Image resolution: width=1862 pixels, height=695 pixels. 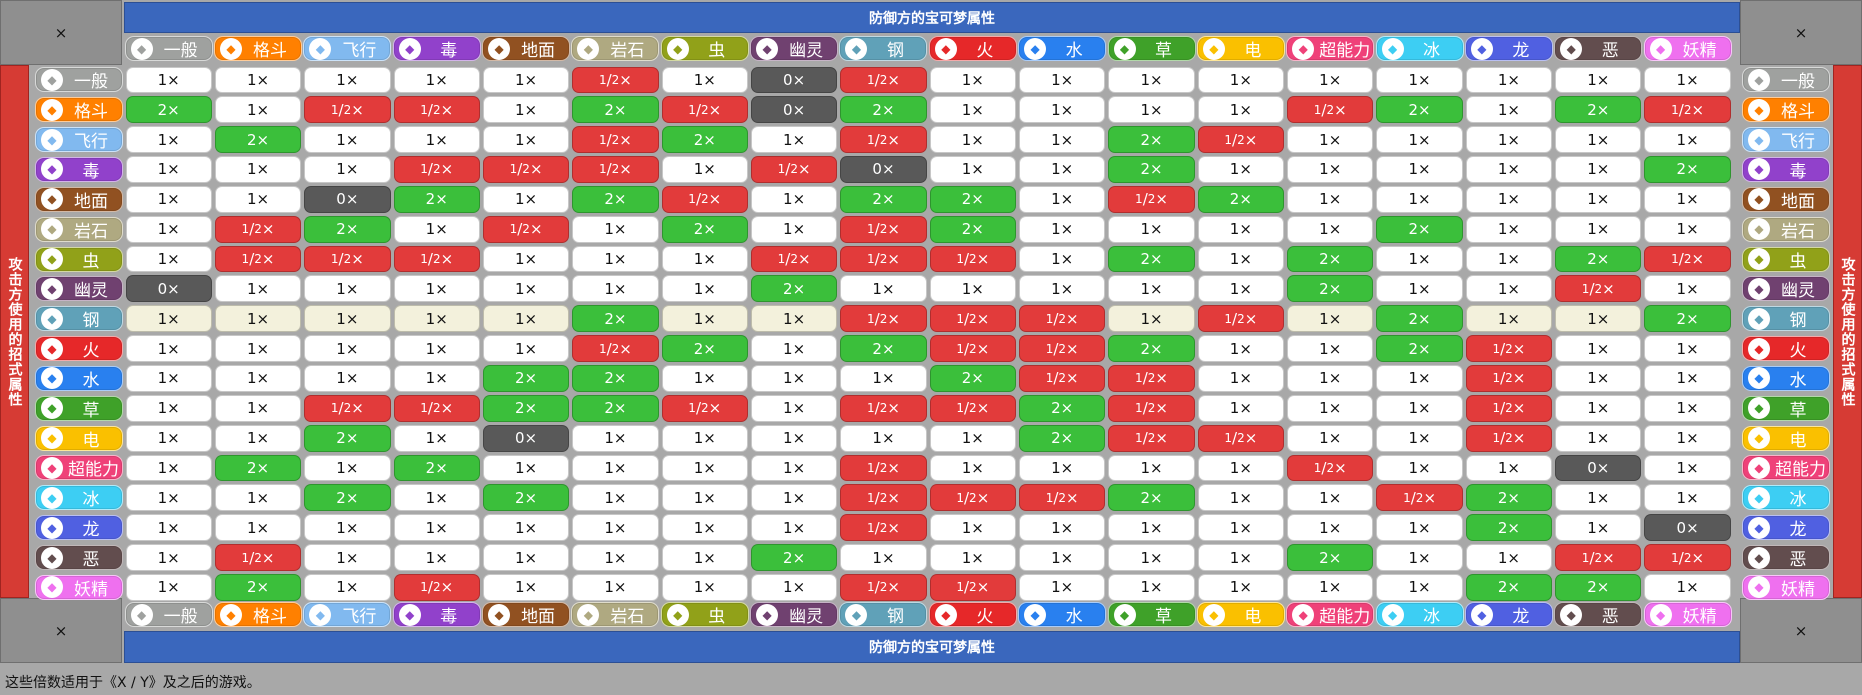 I want to click on type-name: 地面, so click(x=1798, y=201).